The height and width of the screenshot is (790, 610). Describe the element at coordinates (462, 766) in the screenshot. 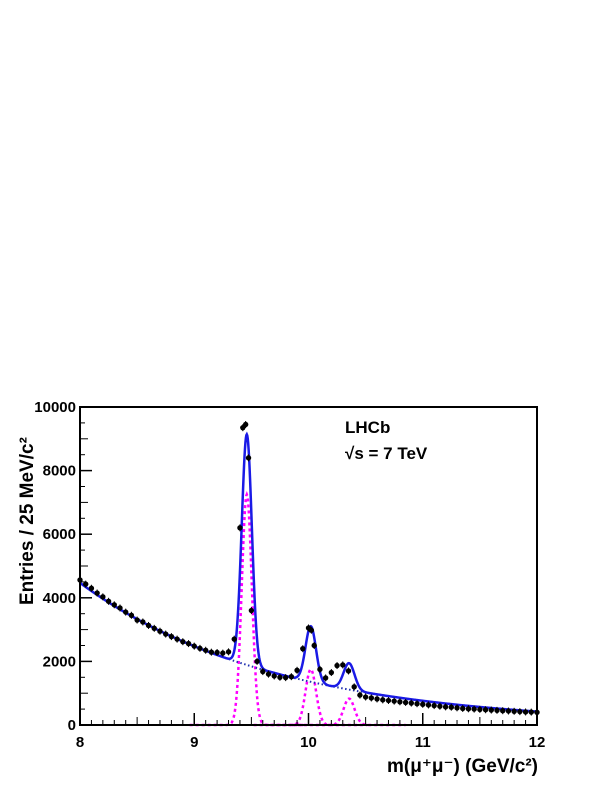

I see `x-axis-title: m(μ⁺μ⁻) (GeV/c²)` at that location.